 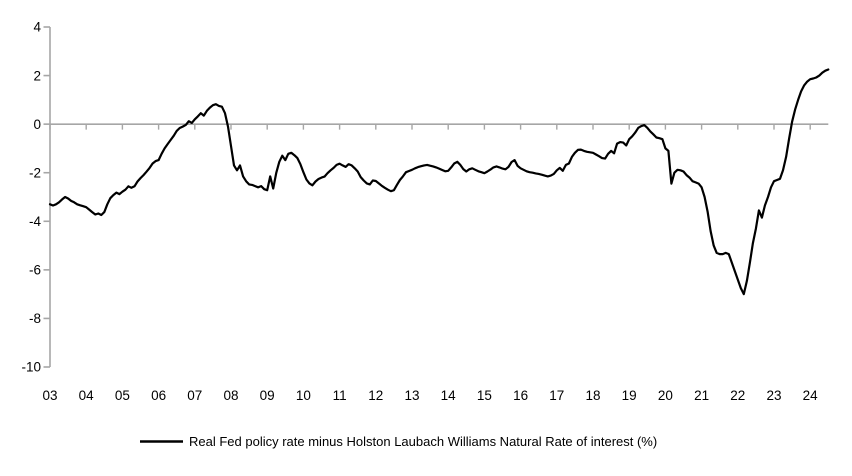 What do you see at coordinates (520, 395) in the screenshot?
I see `x-axis-label: 16` at bounding box center [520, 395].